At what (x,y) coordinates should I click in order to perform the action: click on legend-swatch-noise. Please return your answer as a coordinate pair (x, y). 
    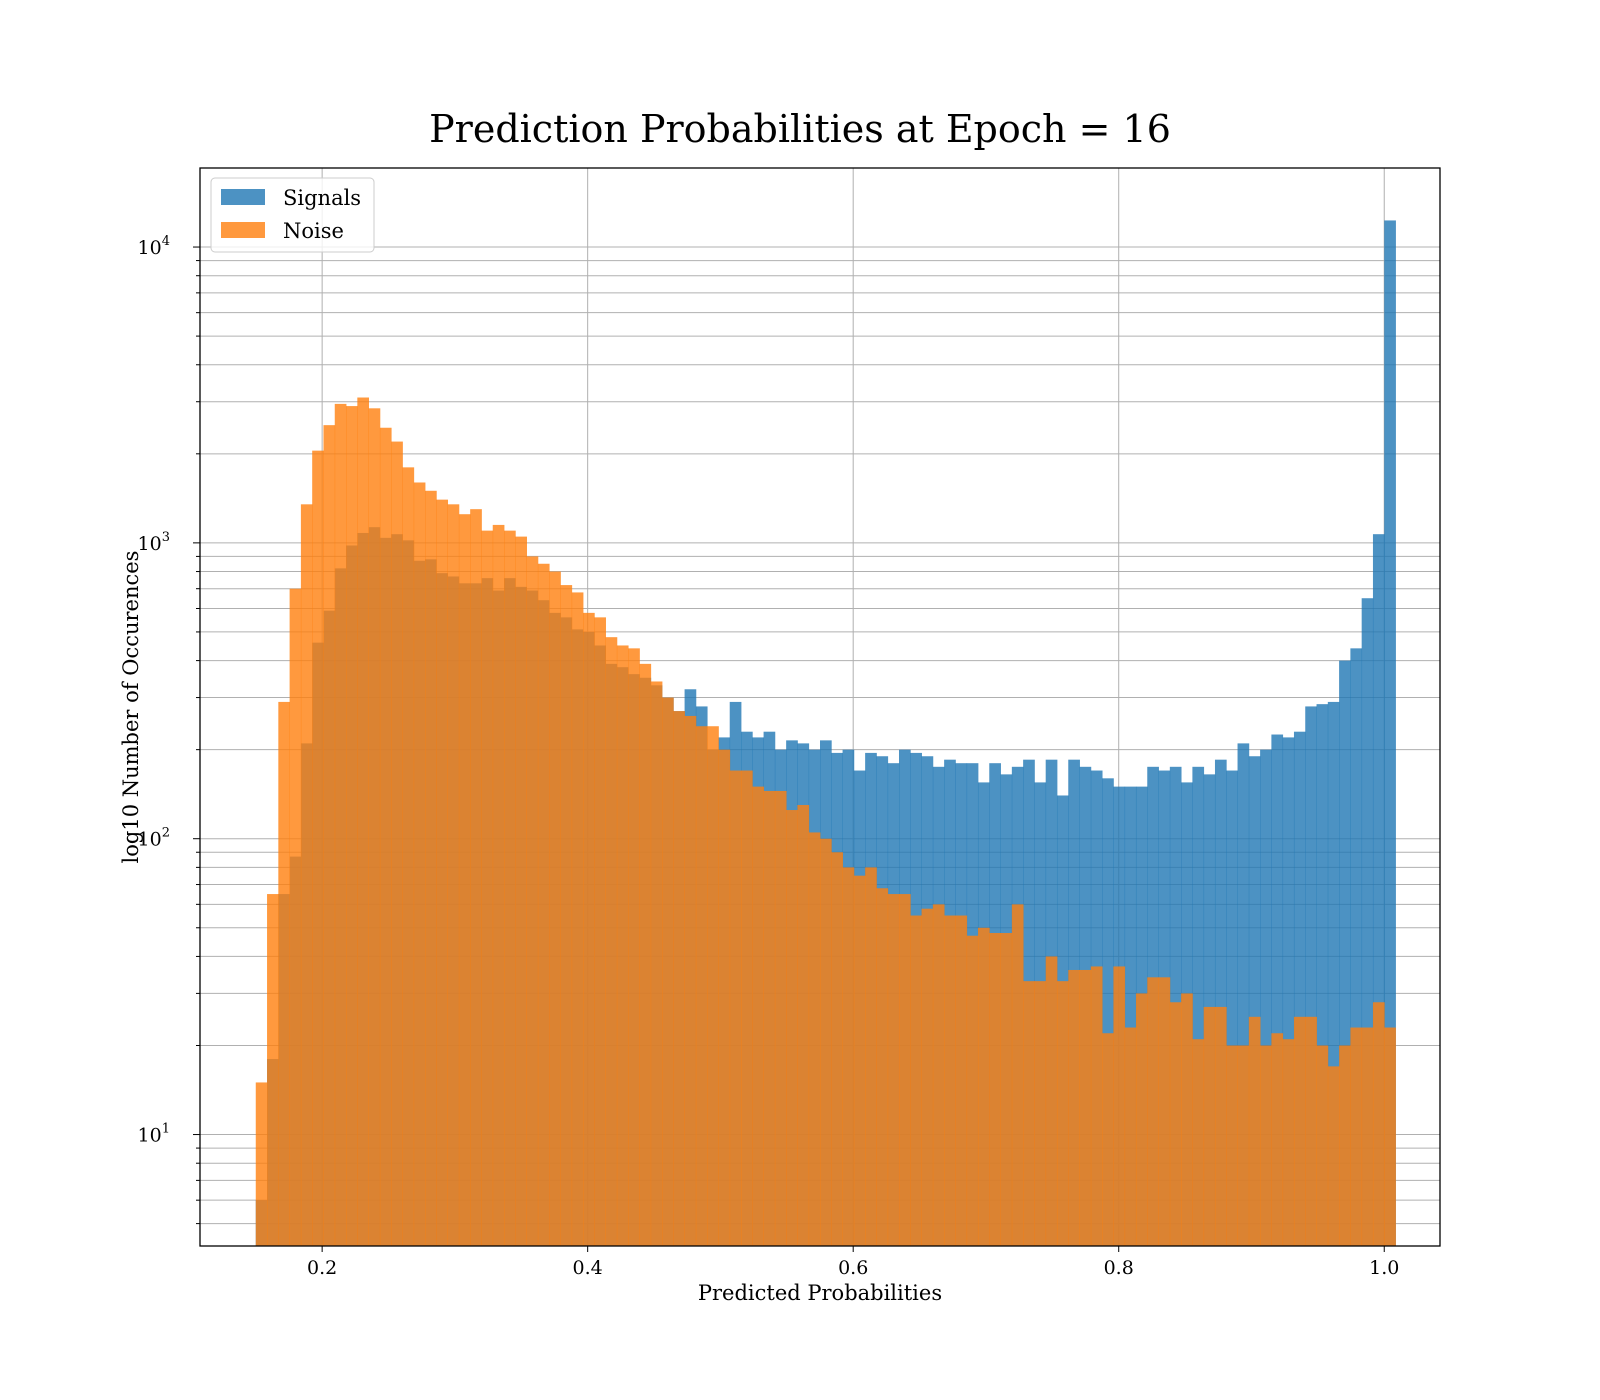
    Looking at the image, I should click on (243, 230).